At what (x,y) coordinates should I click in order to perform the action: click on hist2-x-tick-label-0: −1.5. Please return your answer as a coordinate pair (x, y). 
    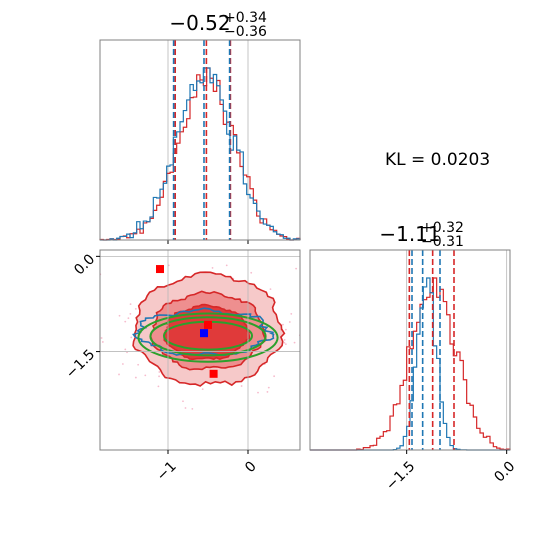
    Looking at the image, I should click on (400, 475).